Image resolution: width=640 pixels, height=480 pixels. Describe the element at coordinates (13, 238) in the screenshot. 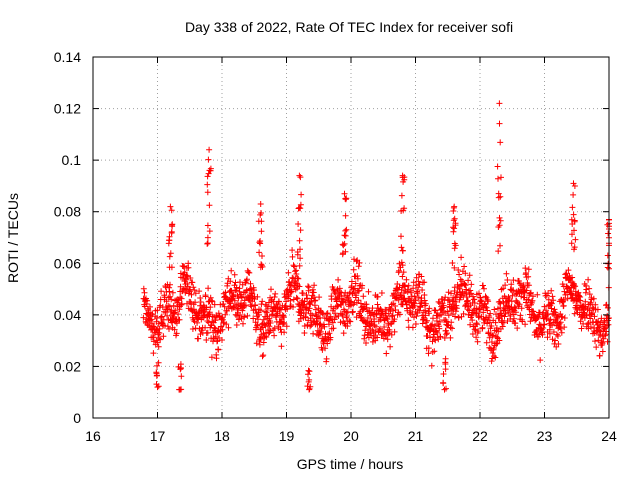

I see `y-axis-label: ROTI / TECUs` at that location.